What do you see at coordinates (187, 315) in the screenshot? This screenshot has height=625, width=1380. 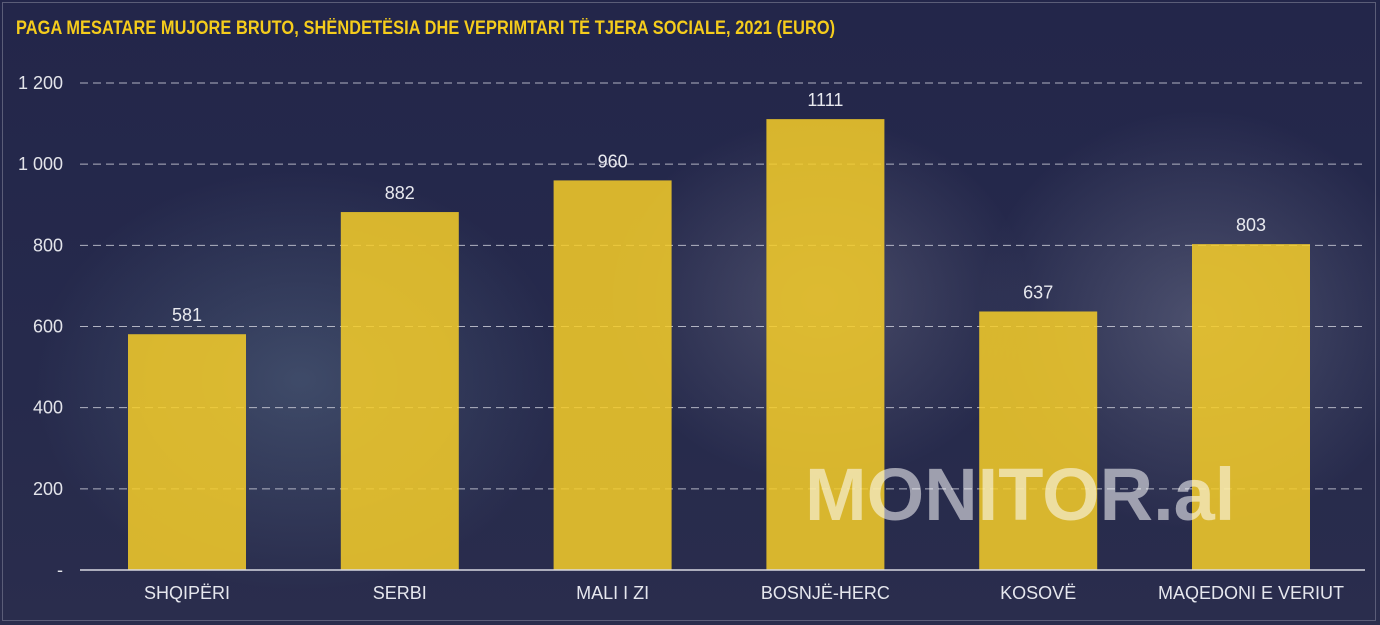 I see `value-label: 581` at bounding box center [187, 315].